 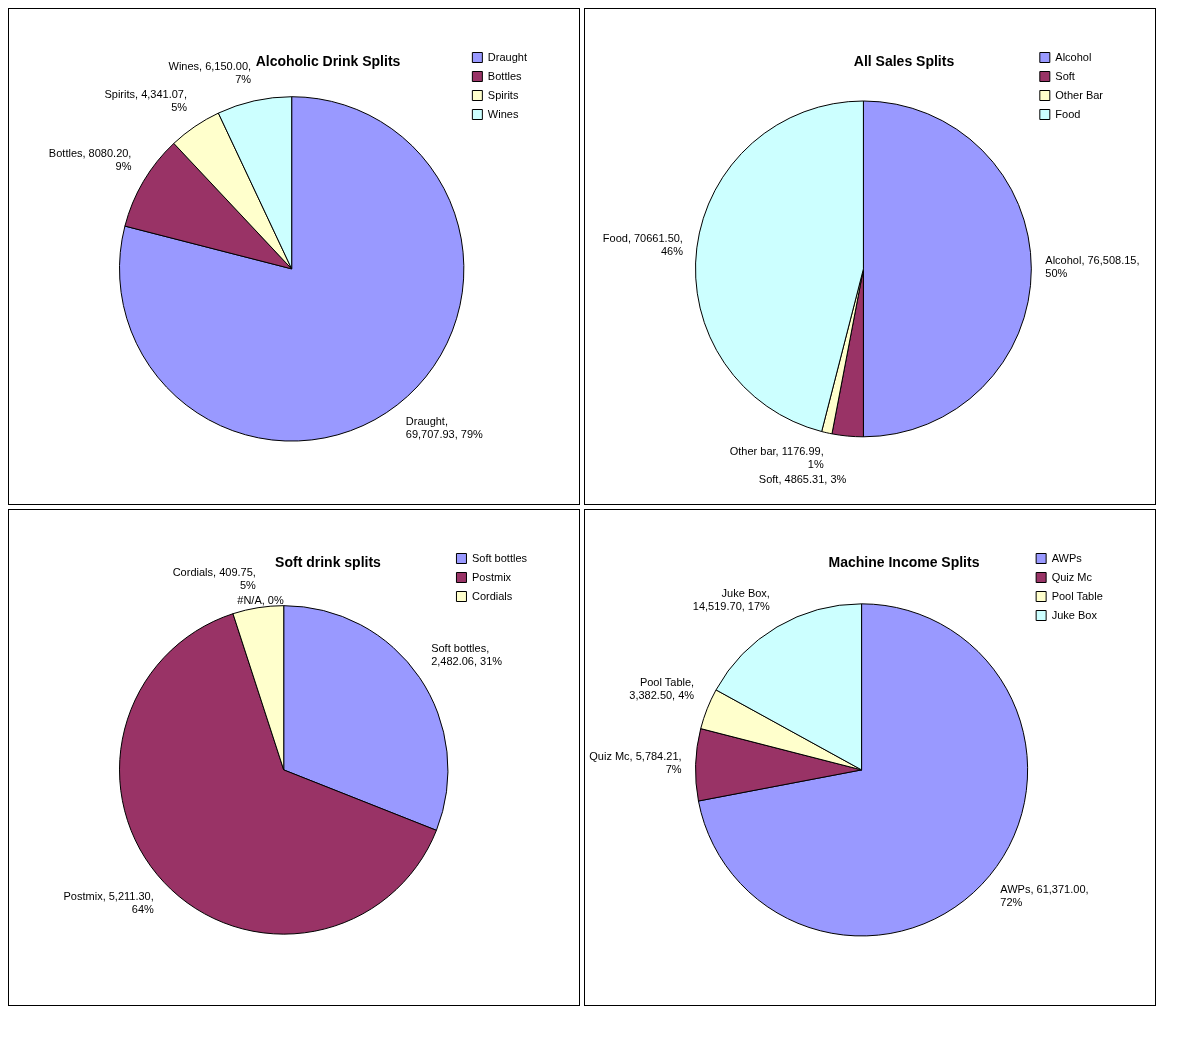 I want to click on legend-label: Soft, so click(x=1065, y=75).